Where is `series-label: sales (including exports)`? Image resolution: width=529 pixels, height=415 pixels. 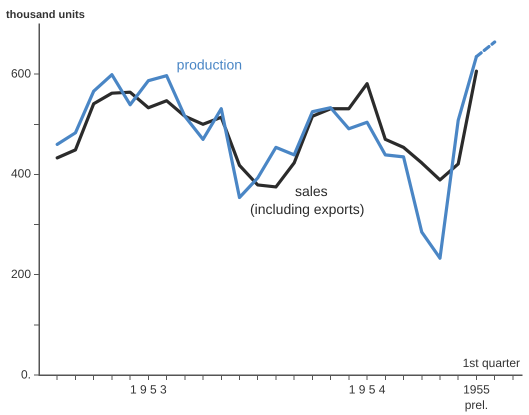 series-label: sales (including exports) is located at coordinates (307, 199).